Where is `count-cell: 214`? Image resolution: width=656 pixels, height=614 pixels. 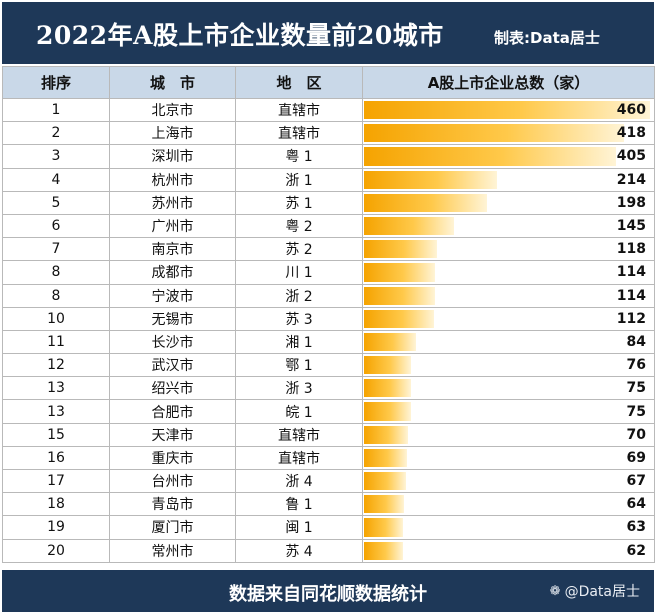 count-cell: 214 is located at coordinates (508, 179).